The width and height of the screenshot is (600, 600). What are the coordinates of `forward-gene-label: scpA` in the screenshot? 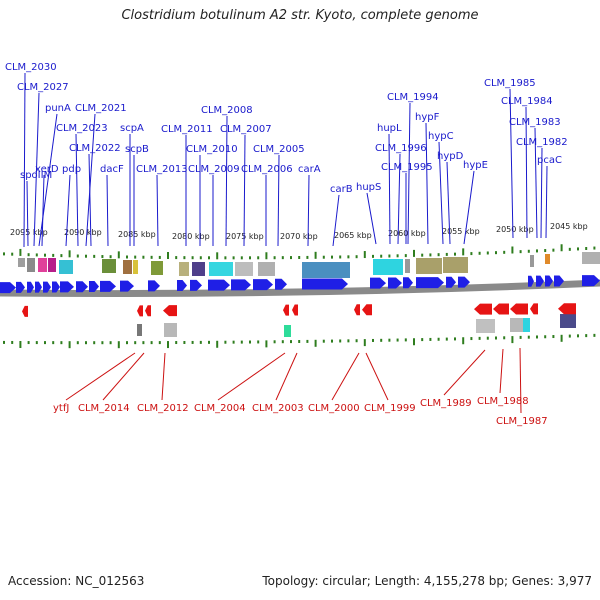 It's located at (132, 128).